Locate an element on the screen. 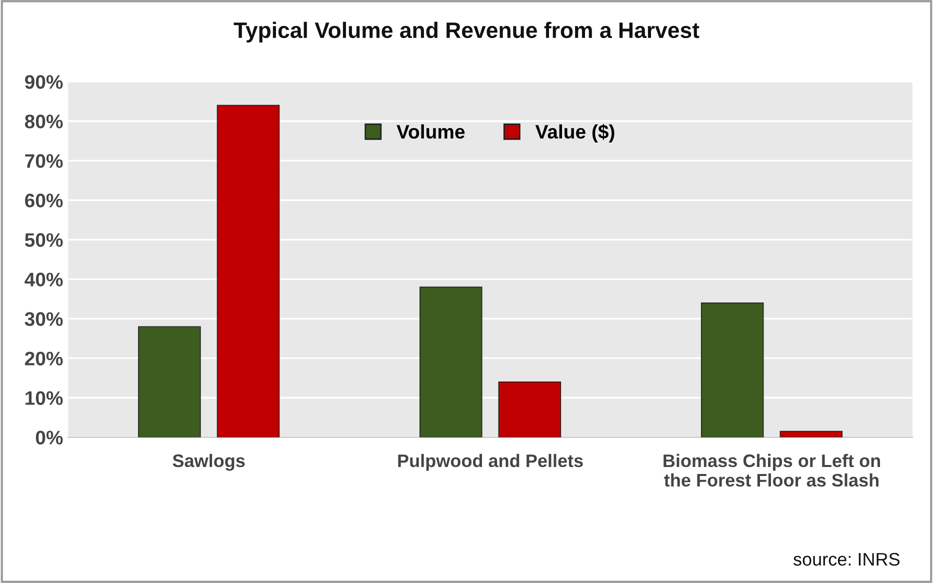  legend-label: Volume is located at coordinates (430, 131).